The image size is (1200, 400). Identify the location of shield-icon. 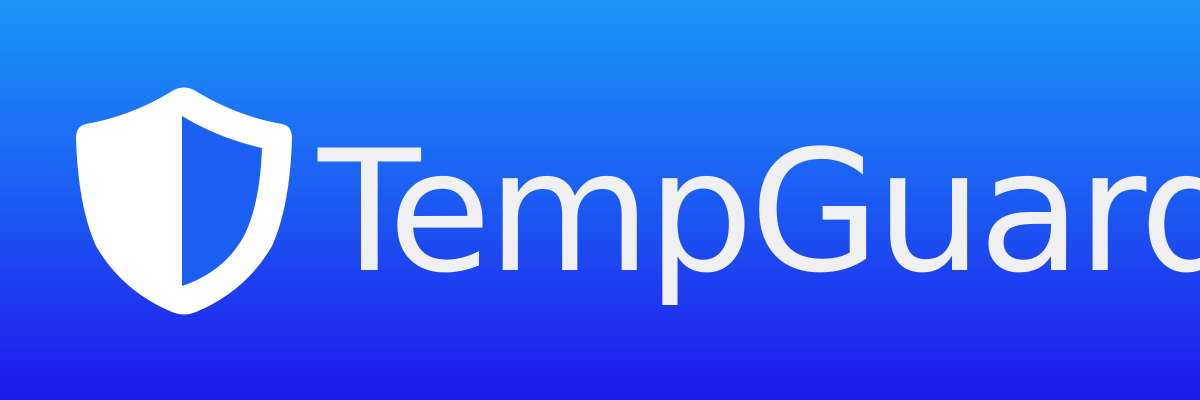
(184, 201).